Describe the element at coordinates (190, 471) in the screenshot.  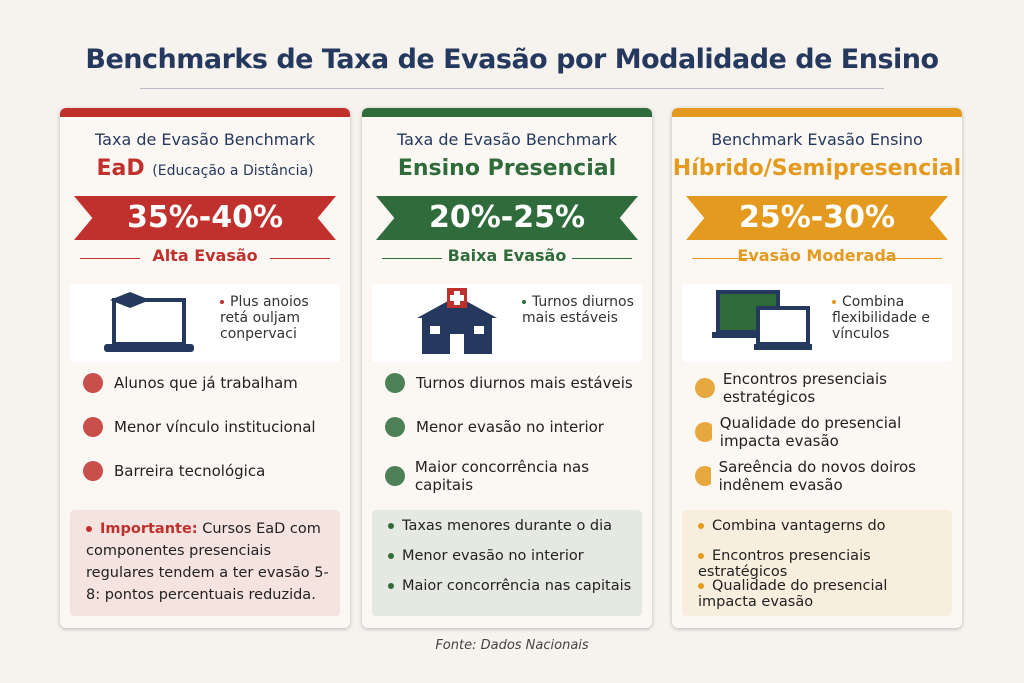
I see `item-text: Barreira tecnológica` at that location.